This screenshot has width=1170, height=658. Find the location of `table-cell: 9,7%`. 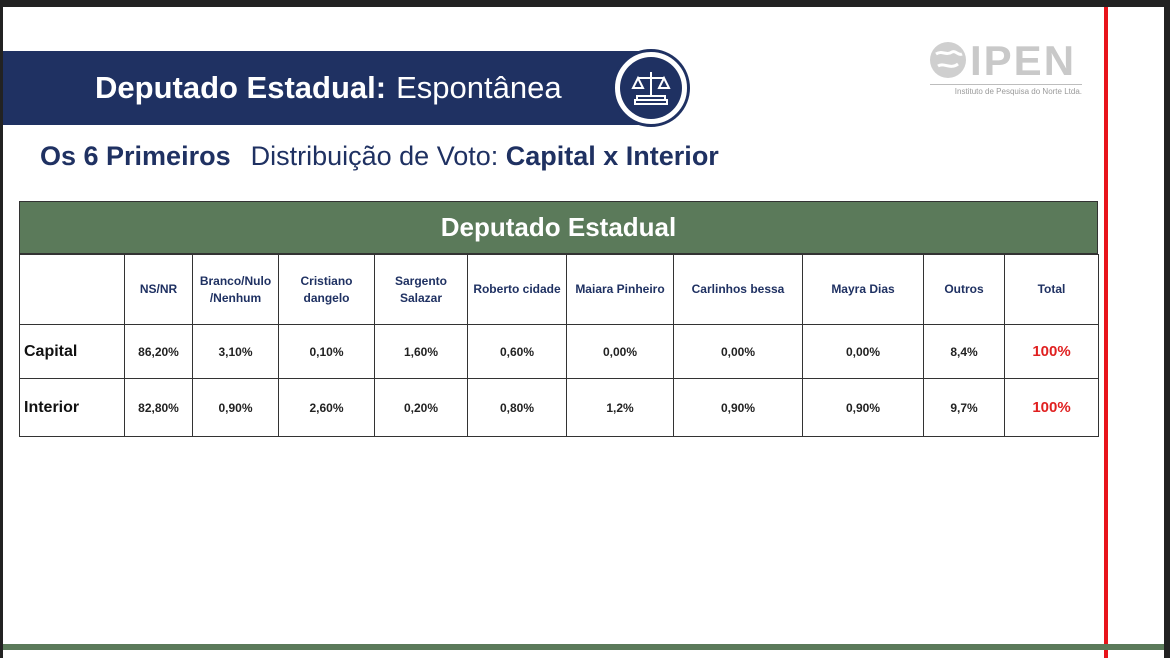

table-cell: 9,7% is located at coordinates (964, 408).